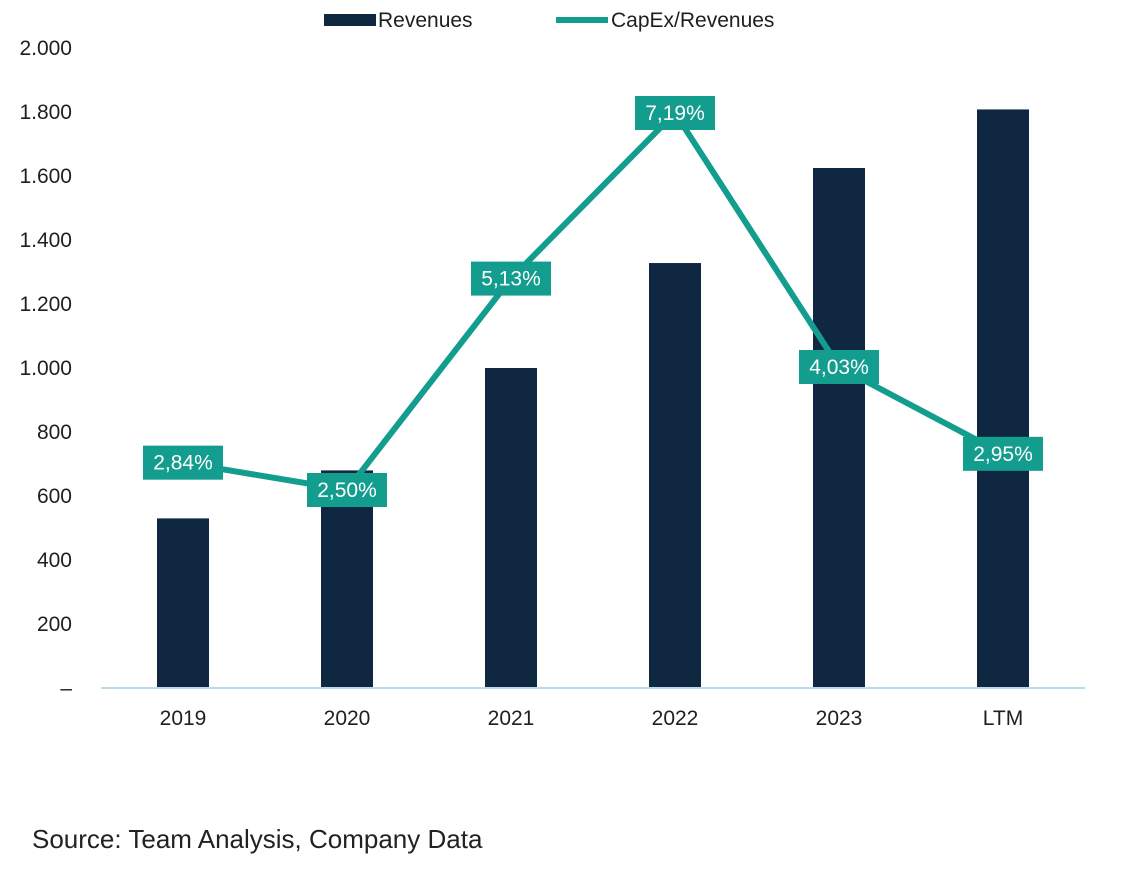 Image resolution: width=1128 pixels, height=872 pixels. Describe the element at coordinates (45, 48) in the screenshot. I see `y-tick-label: 2.000` at that location.